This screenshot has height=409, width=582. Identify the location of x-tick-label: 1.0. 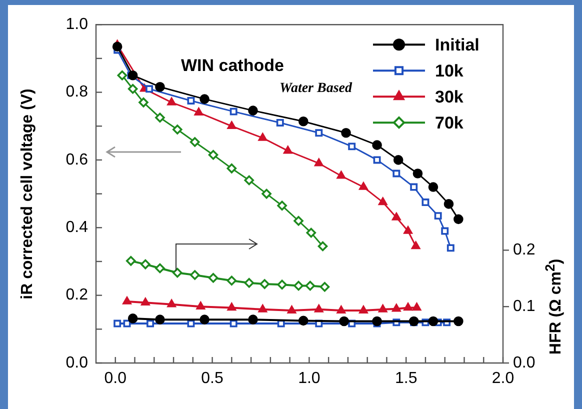
(309, 379).